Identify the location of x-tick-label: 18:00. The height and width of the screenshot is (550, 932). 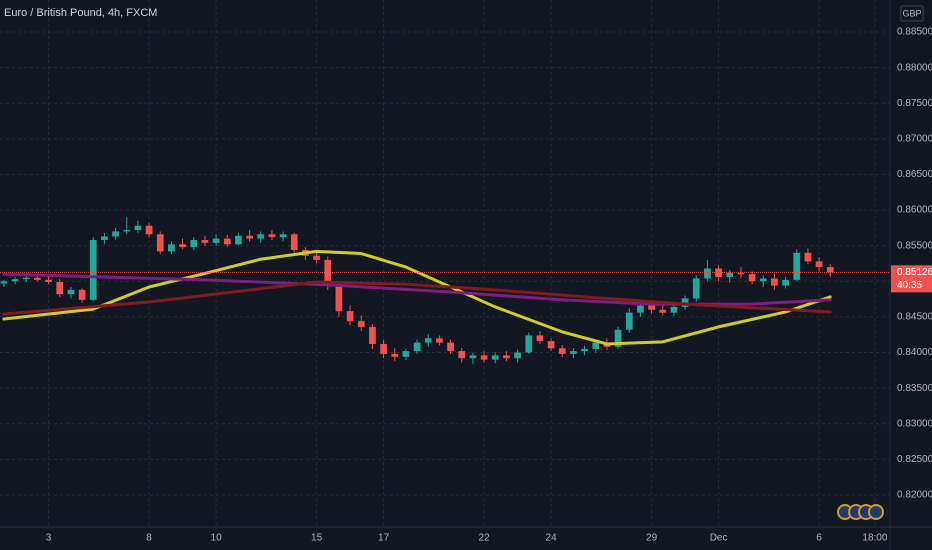
(874, 538).